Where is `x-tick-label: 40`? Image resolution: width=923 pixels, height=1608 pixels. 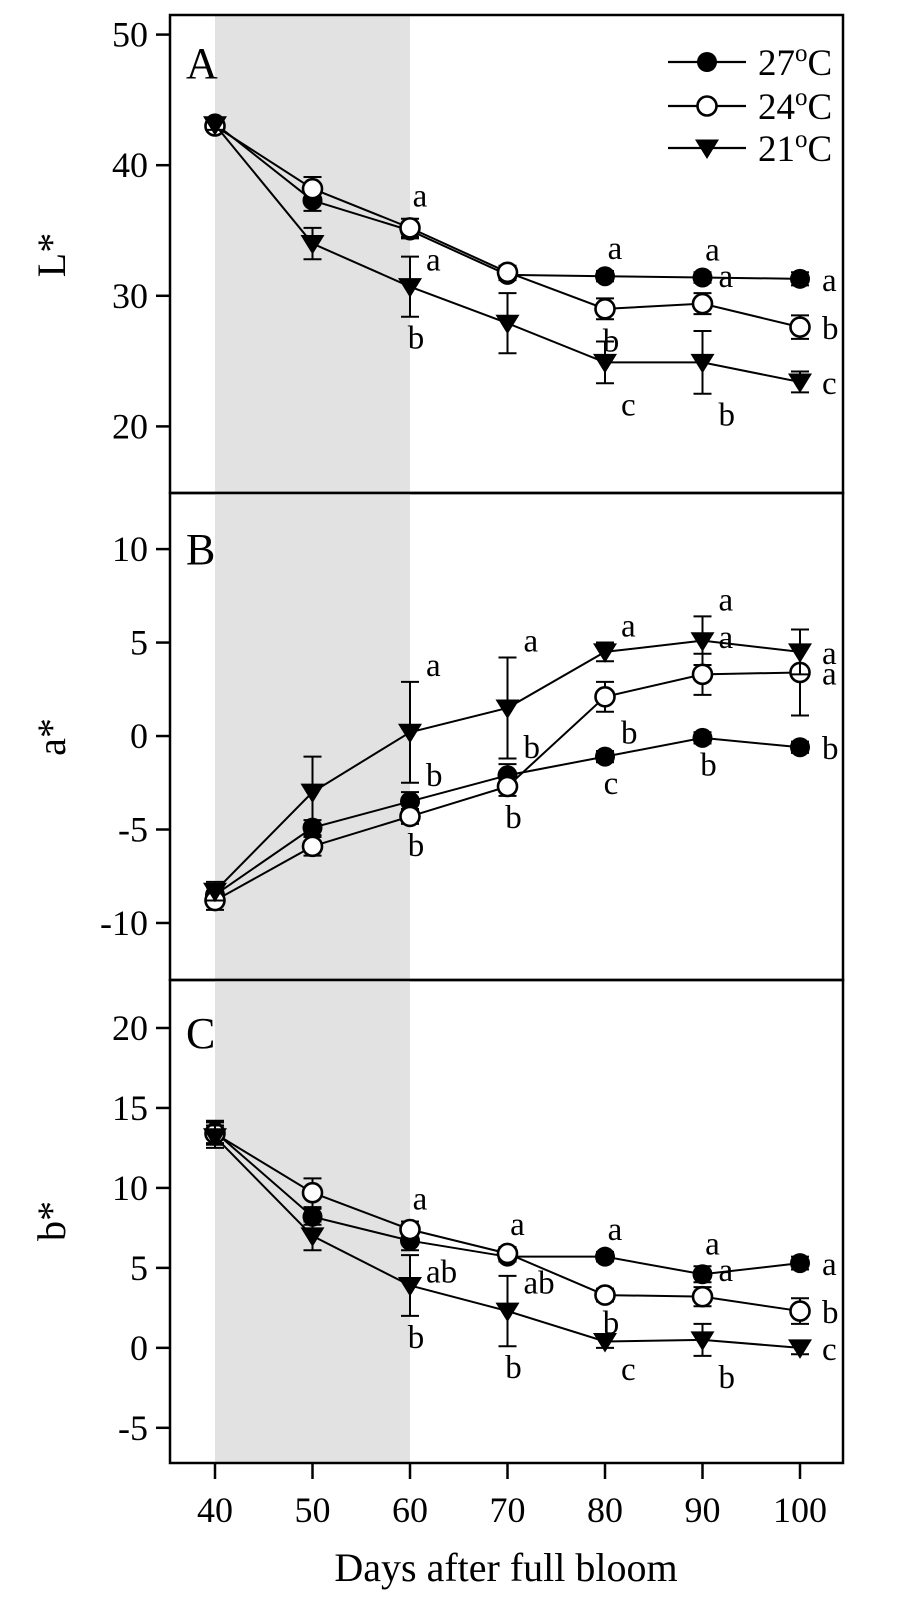 x-tick-label: 40 is located at coordinates (215, 1510).